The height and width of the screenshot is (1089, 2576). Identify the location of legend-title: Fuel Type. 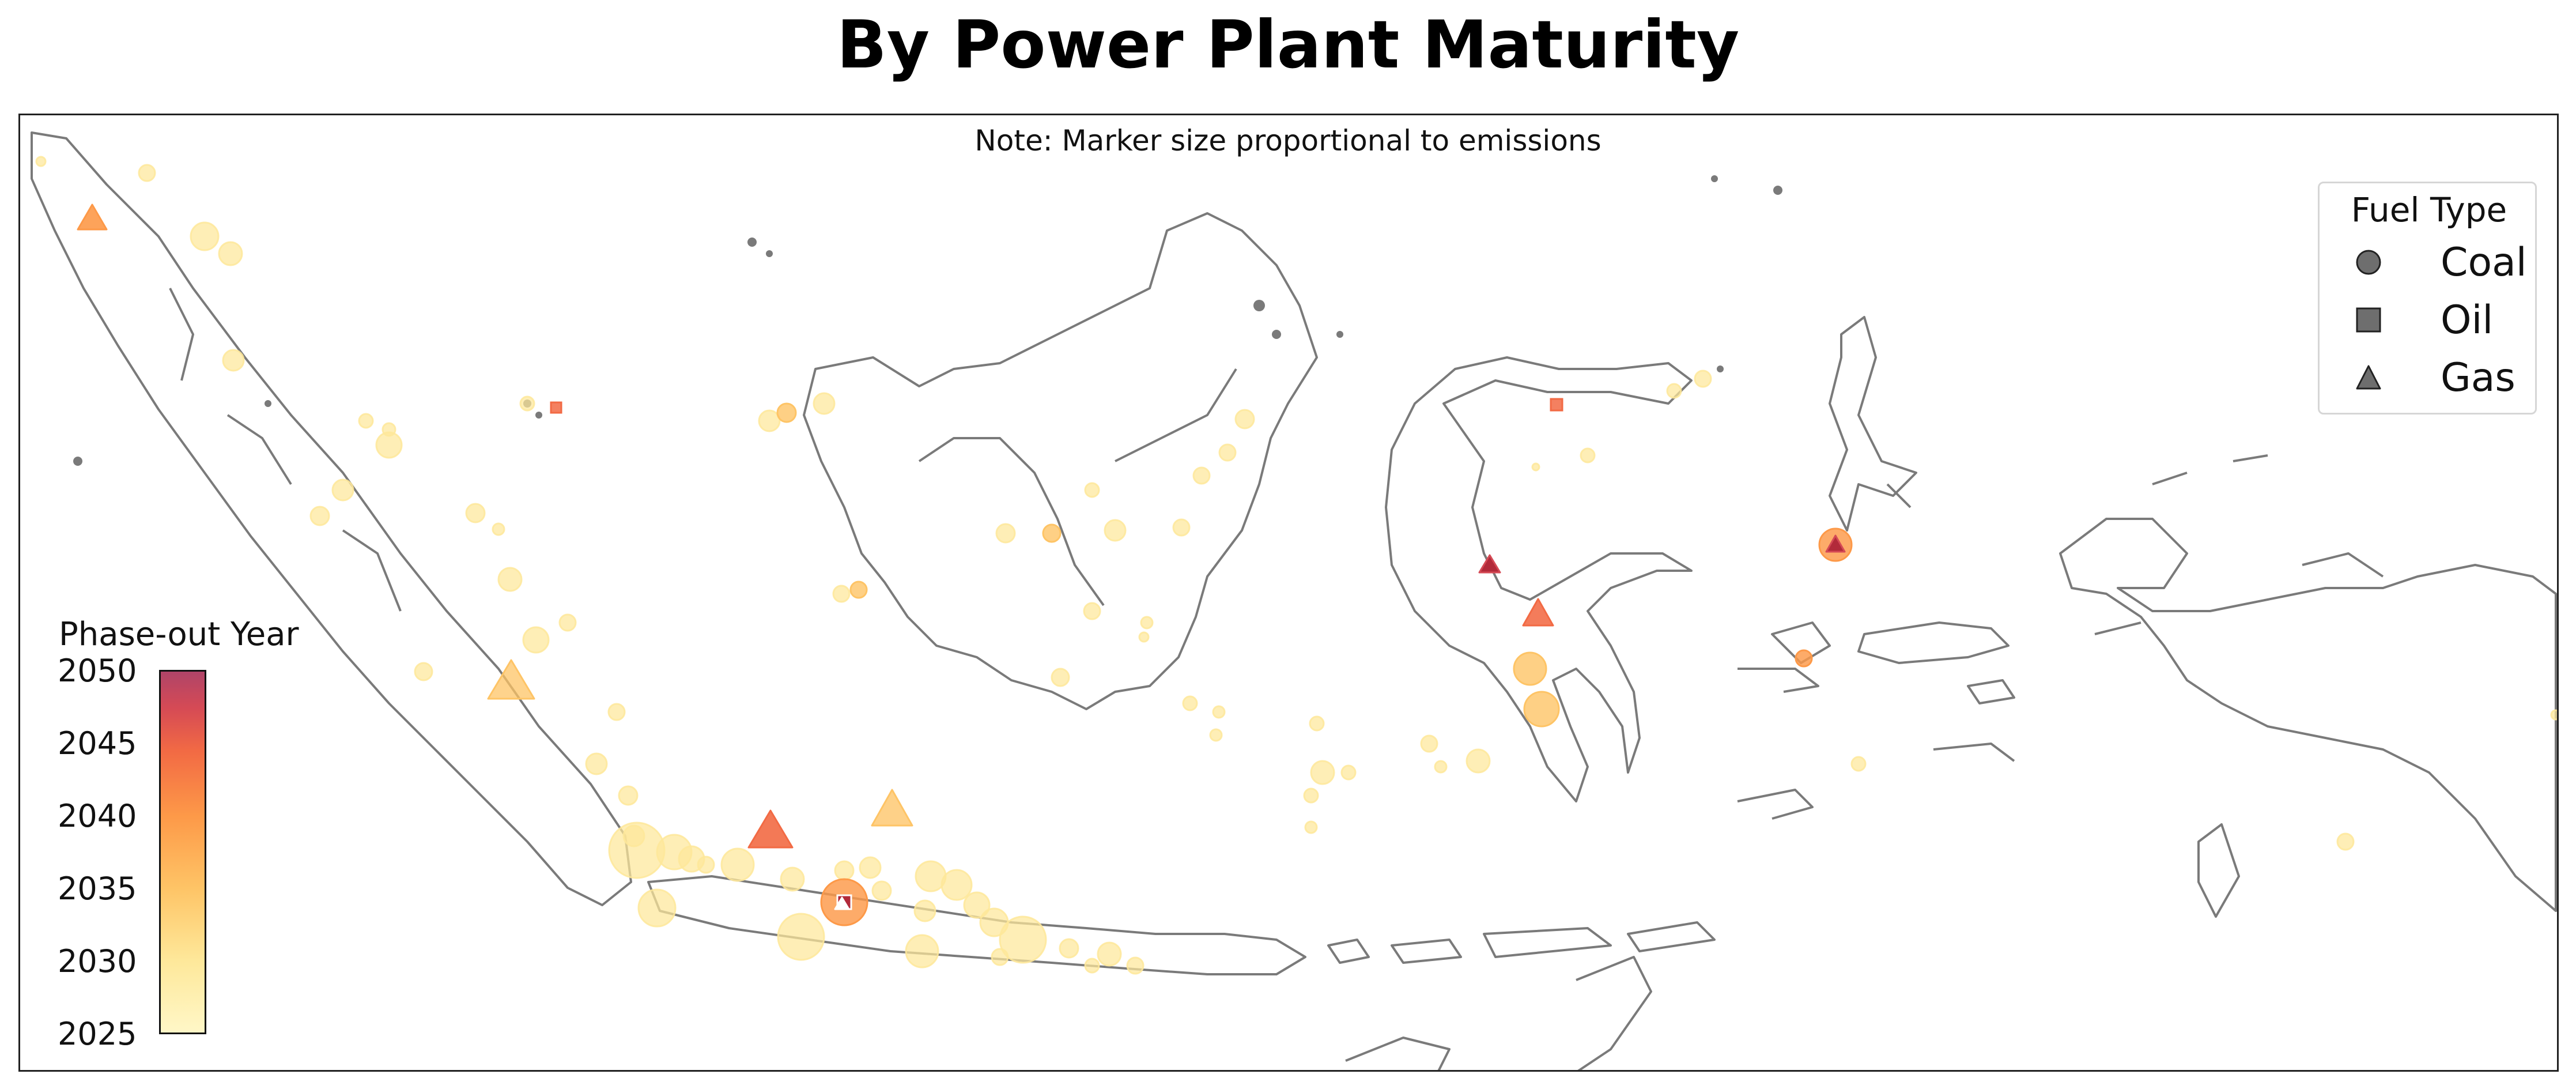
(2429, 209).